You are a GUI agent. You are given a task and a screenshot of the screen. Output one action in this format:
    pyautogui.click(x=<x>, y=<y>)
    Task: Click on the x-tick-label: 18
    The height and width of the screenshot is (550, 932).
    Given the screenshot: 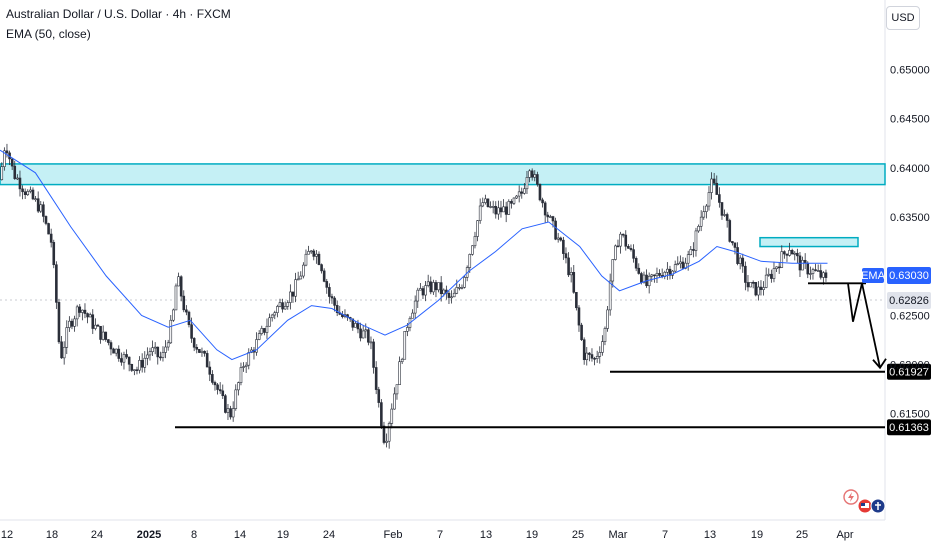 What is the action you would take?
    pyautogui.click(x=52, y=535)
    